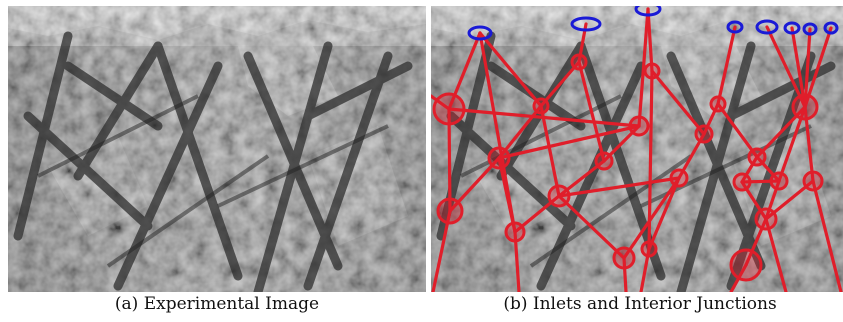  Describe the element at coordinates (217, 304) in the screenshot. I see `caption-experimental-image: (a) Experimental Image` at that location.